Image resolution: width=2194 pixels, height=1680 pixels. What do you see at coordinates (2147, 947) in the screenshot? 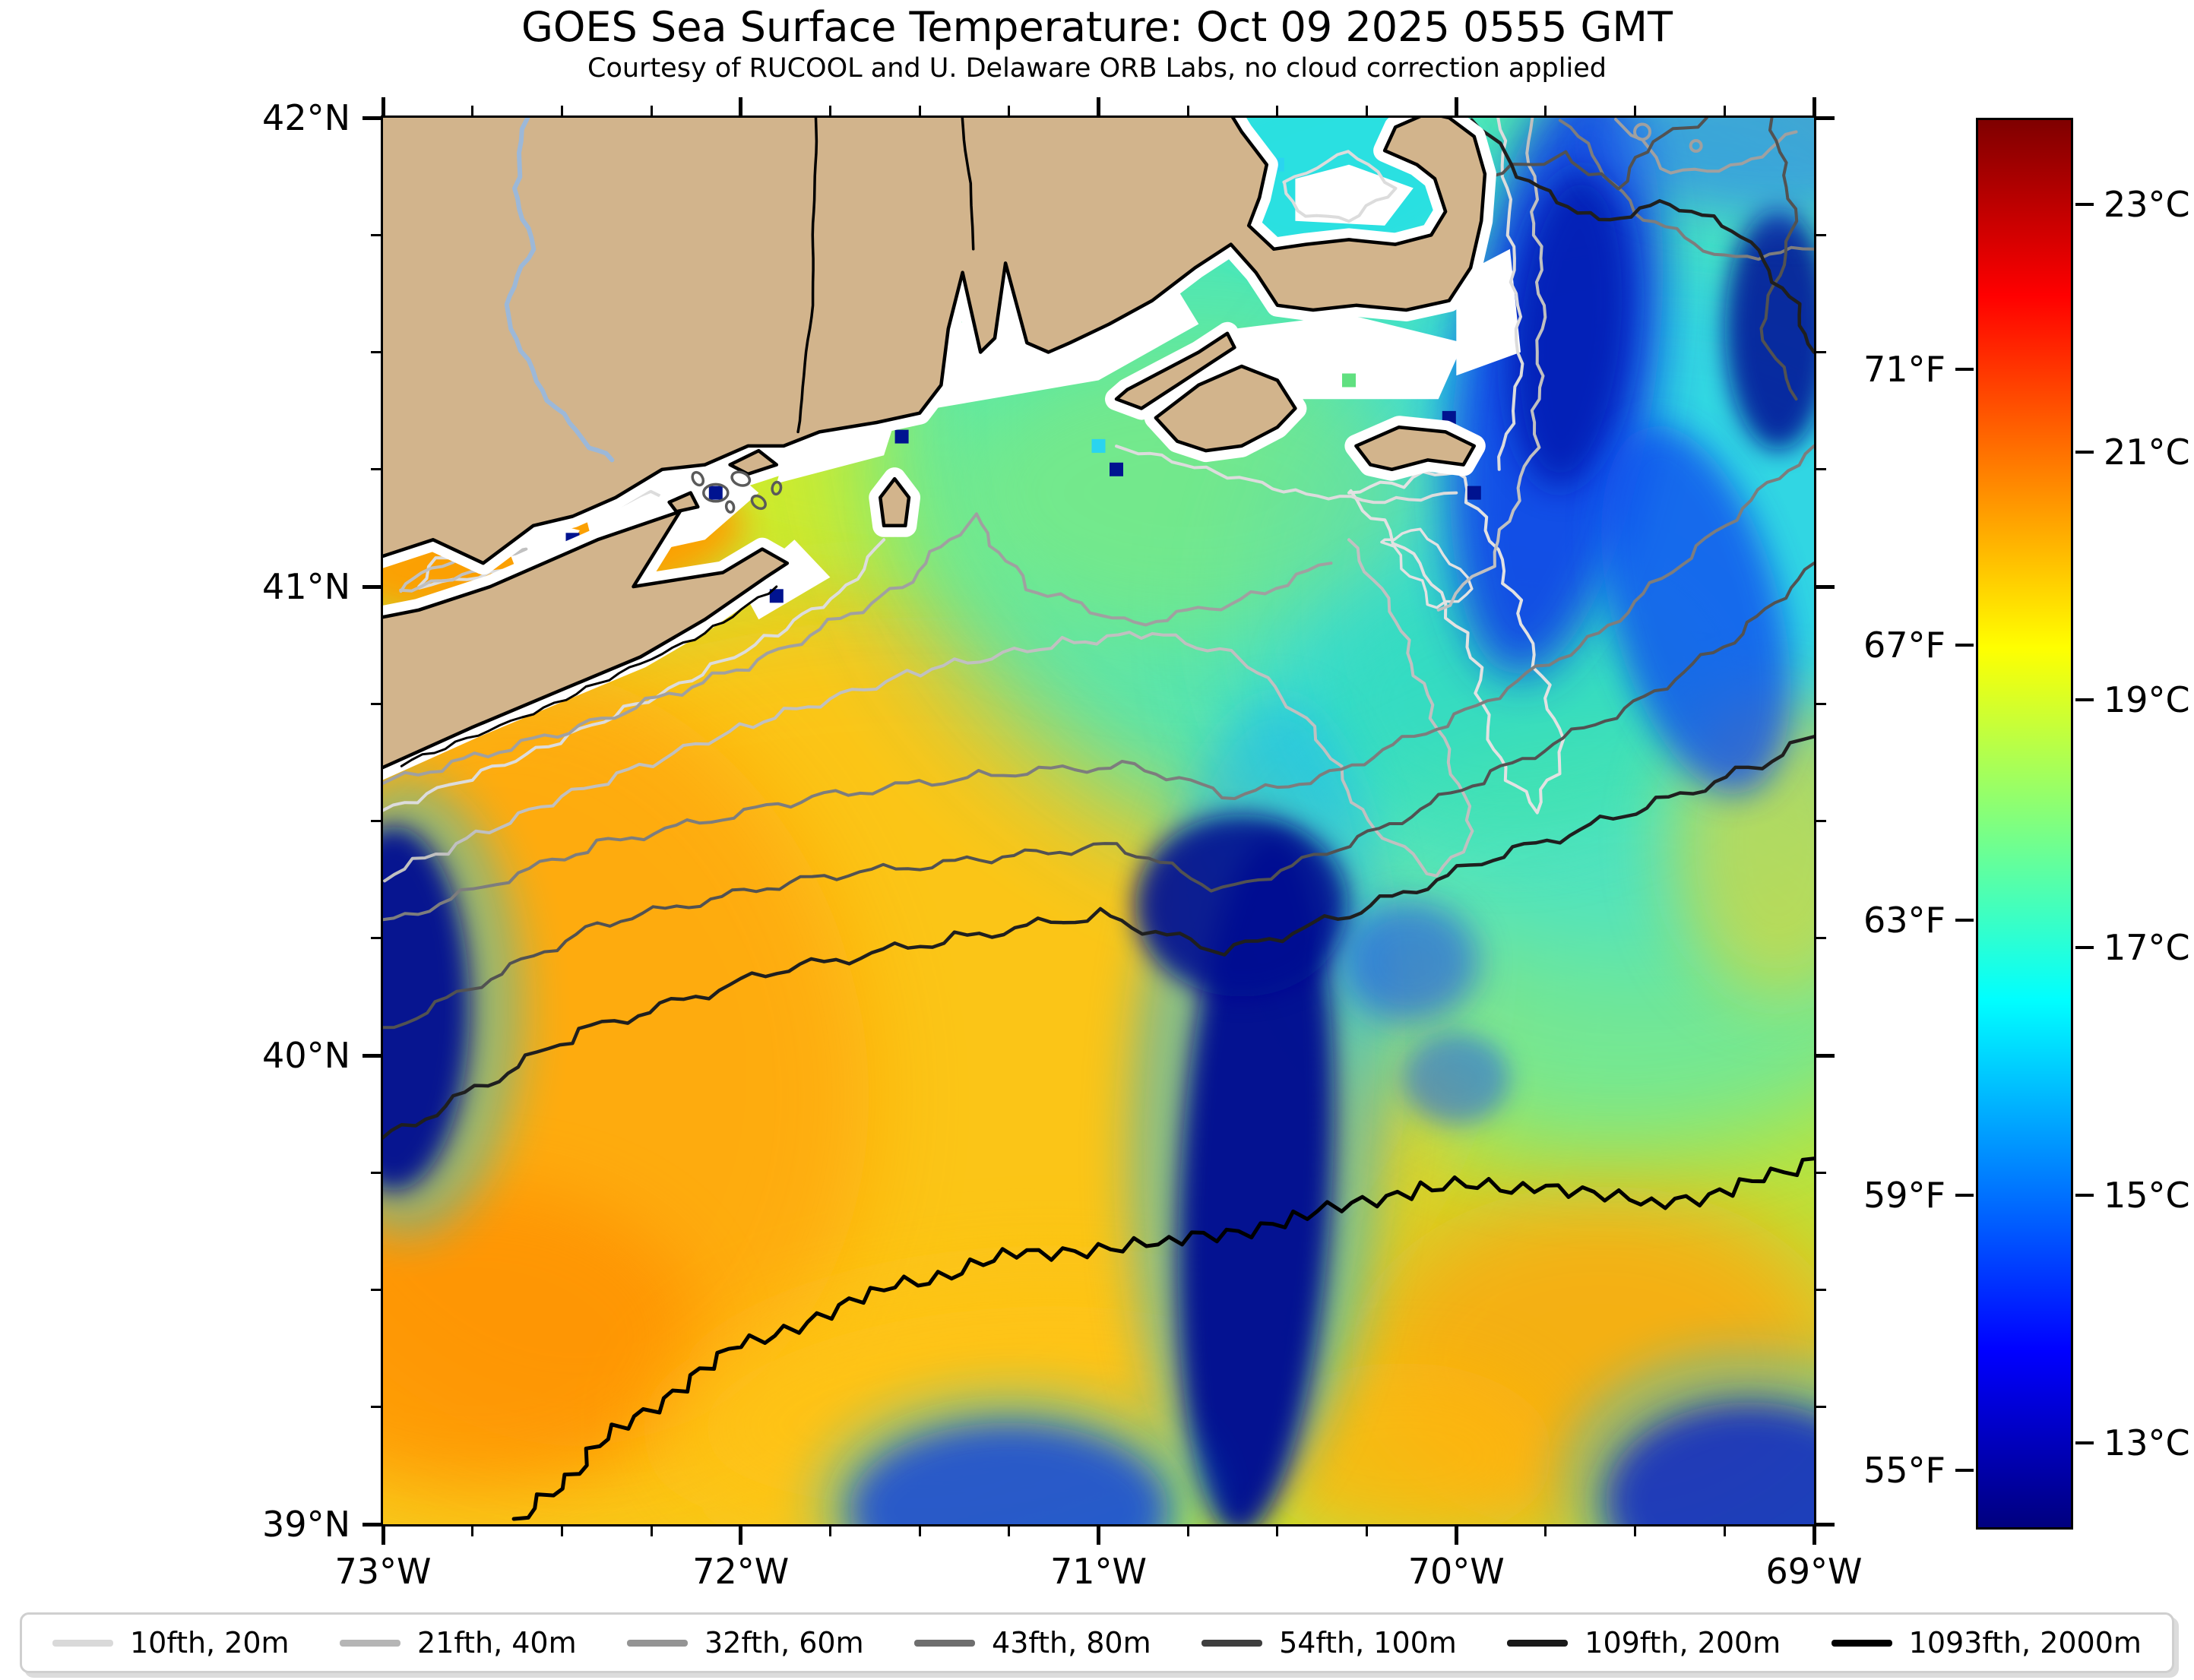
I see `colorbar-celsius-label: 17°C` at bounding box center [2147, 947].